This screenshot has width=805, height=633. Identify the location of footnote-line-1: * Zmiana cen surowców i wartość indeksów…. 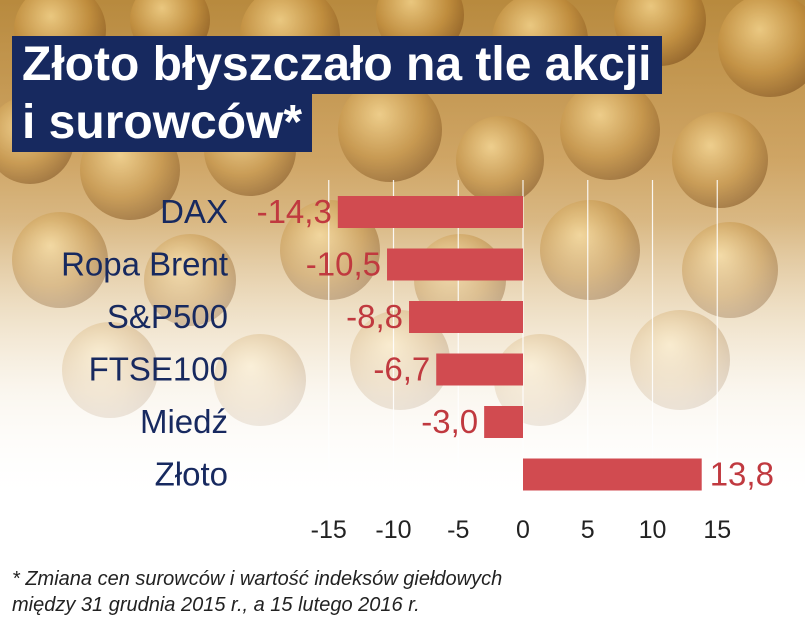
(257, 579).